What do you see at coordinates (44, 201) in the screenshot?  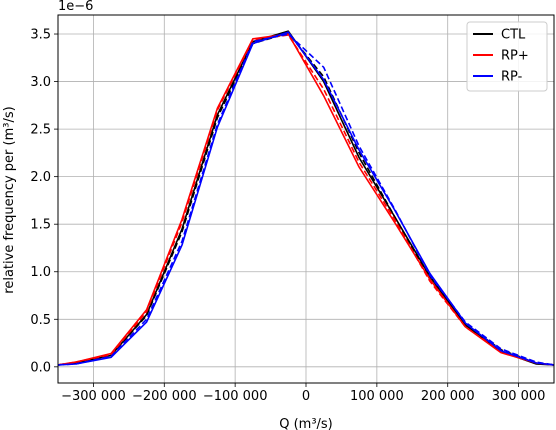 I see `y-axis: 0.0 0.5 1.0 1.5 2.0 2.5 3.0 3.5` at bounding box center [44, 201].